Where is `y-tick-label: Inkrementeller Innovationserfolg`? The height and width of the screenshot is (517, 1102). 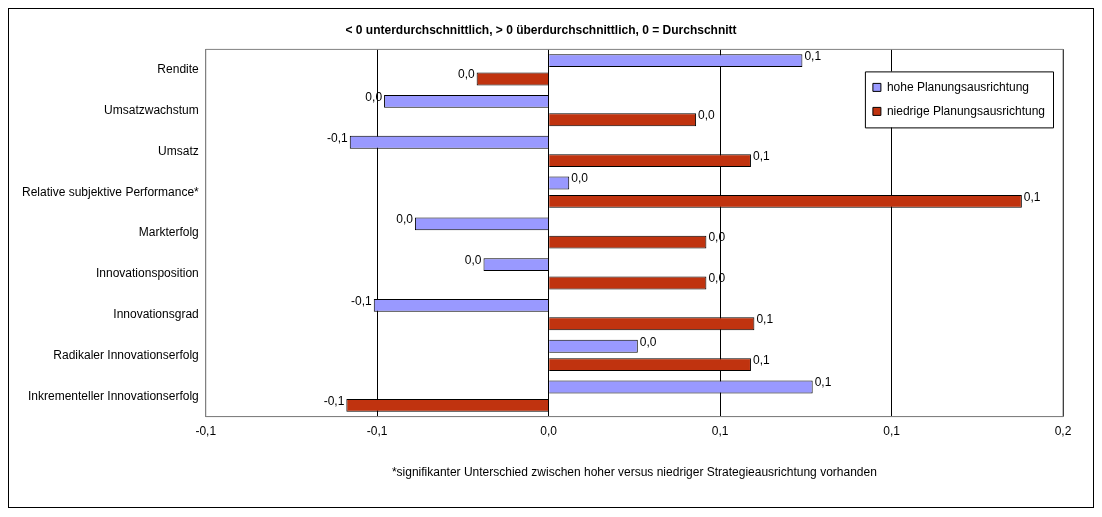
y-tick-label: Inkrementeller Innovationserfolg is located at coordinates (113, 395).